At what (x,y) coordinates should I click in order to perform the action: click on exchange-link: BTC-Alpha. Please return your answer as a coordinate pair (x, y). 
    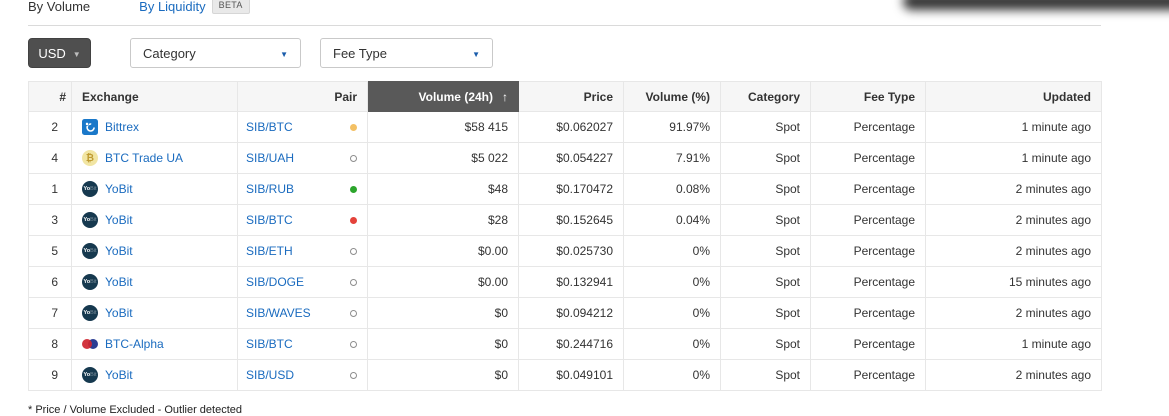
    Looking at the image, I should click on (134, 344).